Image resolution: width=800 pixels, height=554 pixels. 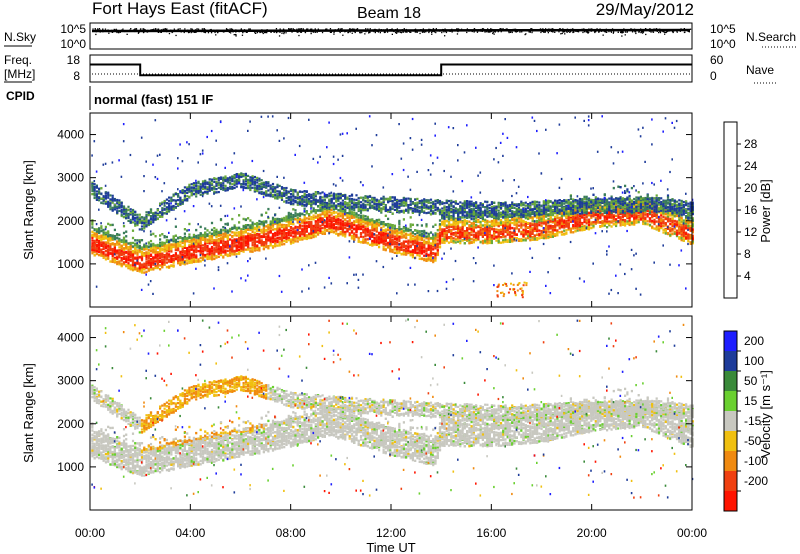 What do you see at coordinates (713, 76) in the screenshot?
I see `nave-tick-bottom: 0` at bounding box center [713, 76].